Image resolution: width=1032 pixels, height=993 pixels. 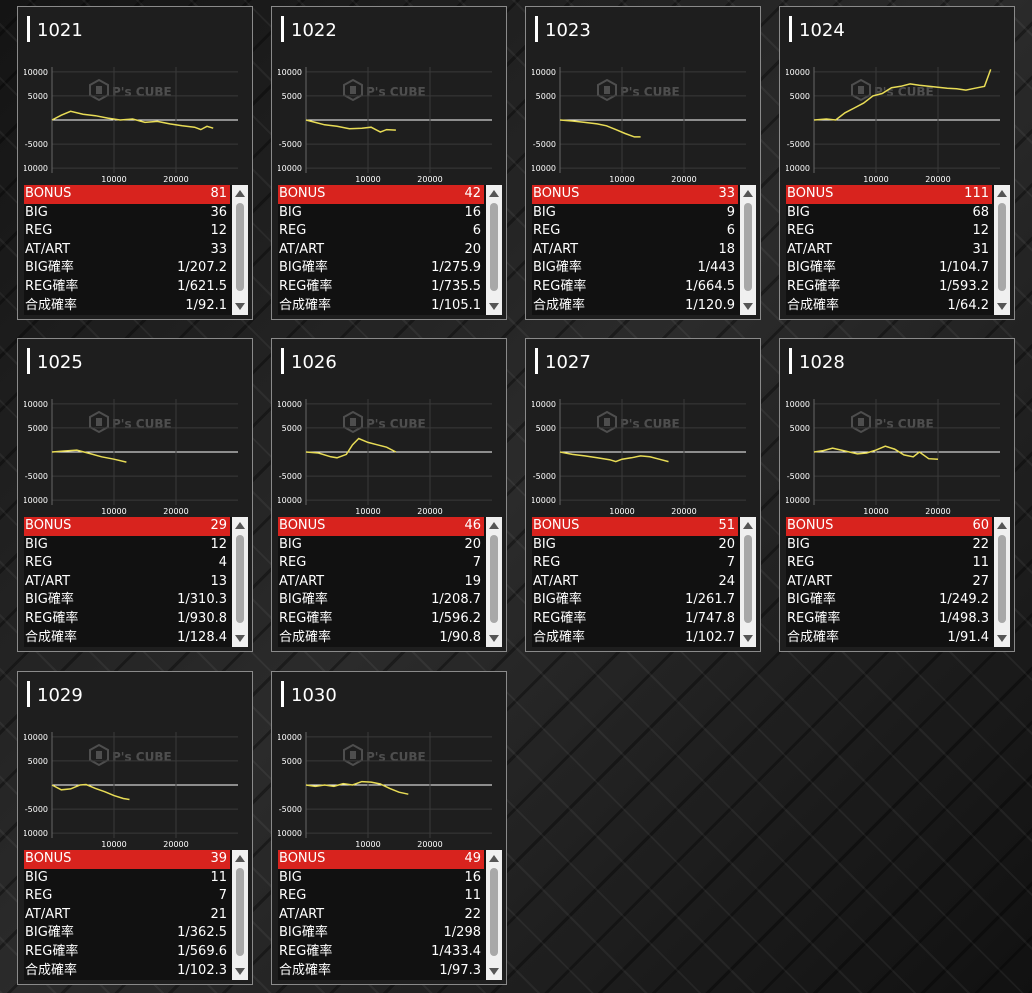 What do you see at coordinates (218, 249) in the screenshot?
I see `stat-value: 33` at bounding box center [218, 249].